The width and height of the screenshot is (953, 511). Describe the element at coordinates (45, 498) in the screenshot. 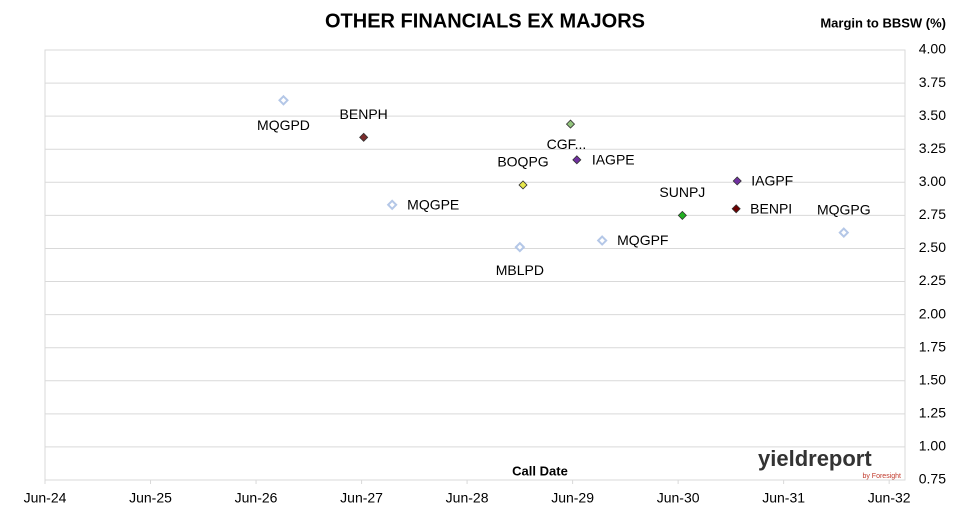

I see `x-tick-label: Jun-24` at that location.